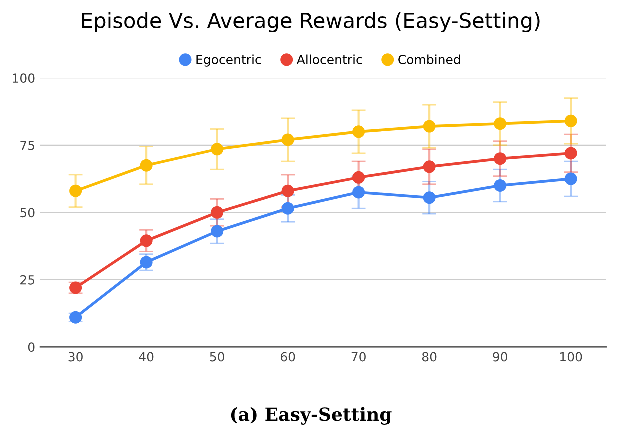 This screenshot has height=434, width=622. Describe the element at coordinates (31, 347) in the screenshot. I see `y-tick-label: 0` at that location.